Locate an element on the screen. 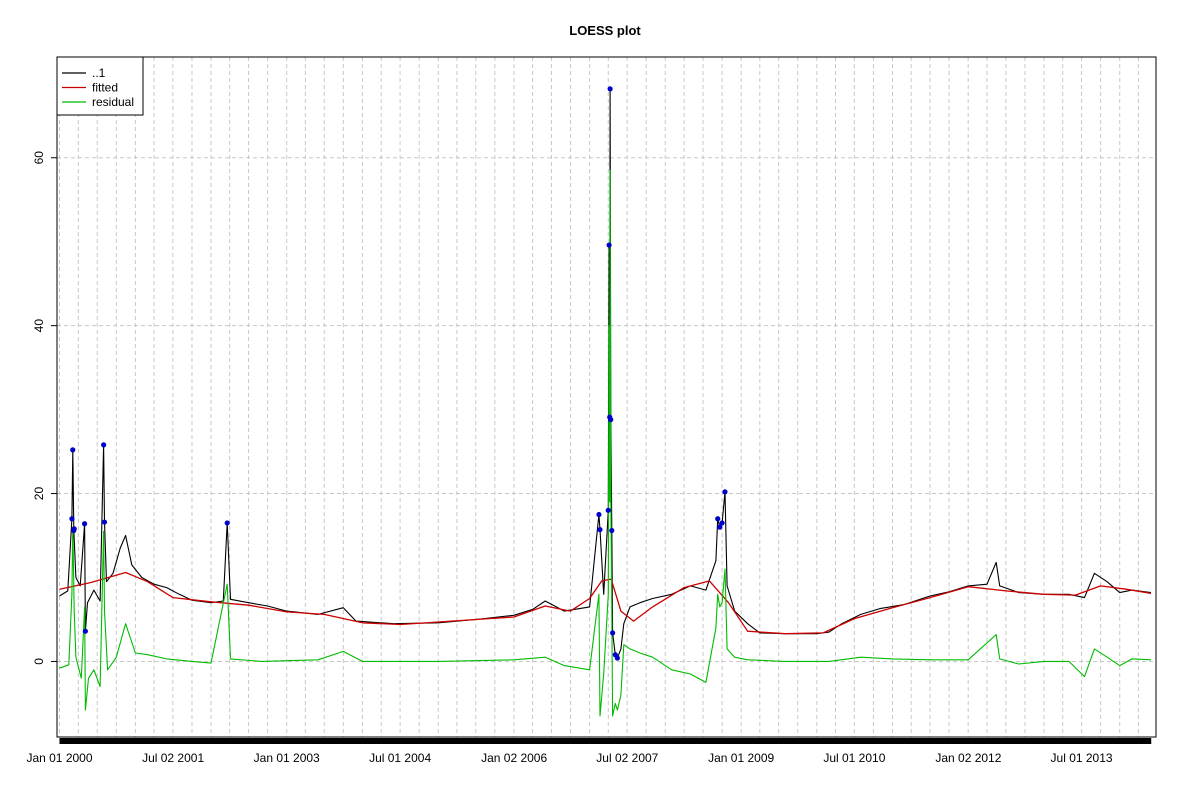  y-tick-label: 20 is located at coordinates (39, 494).